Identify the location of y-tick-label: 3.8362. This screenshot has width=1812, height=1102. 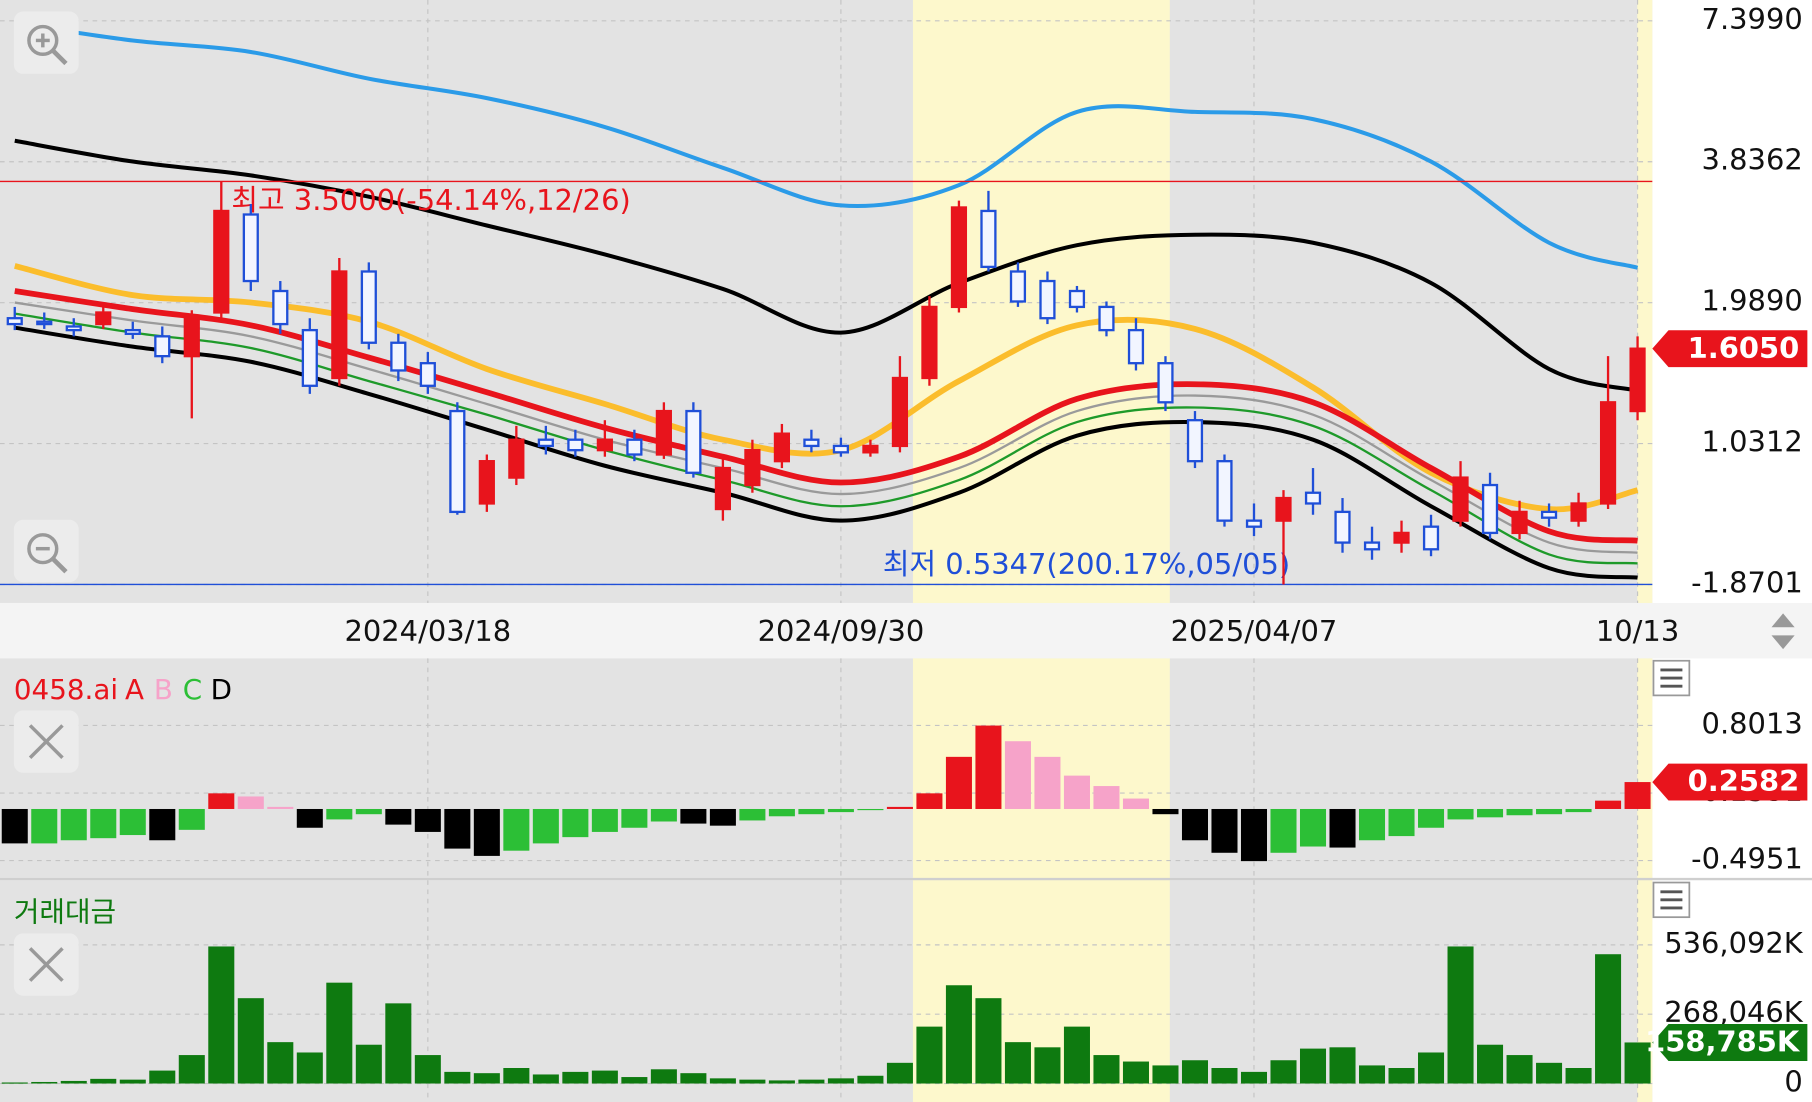
(1752, 160).